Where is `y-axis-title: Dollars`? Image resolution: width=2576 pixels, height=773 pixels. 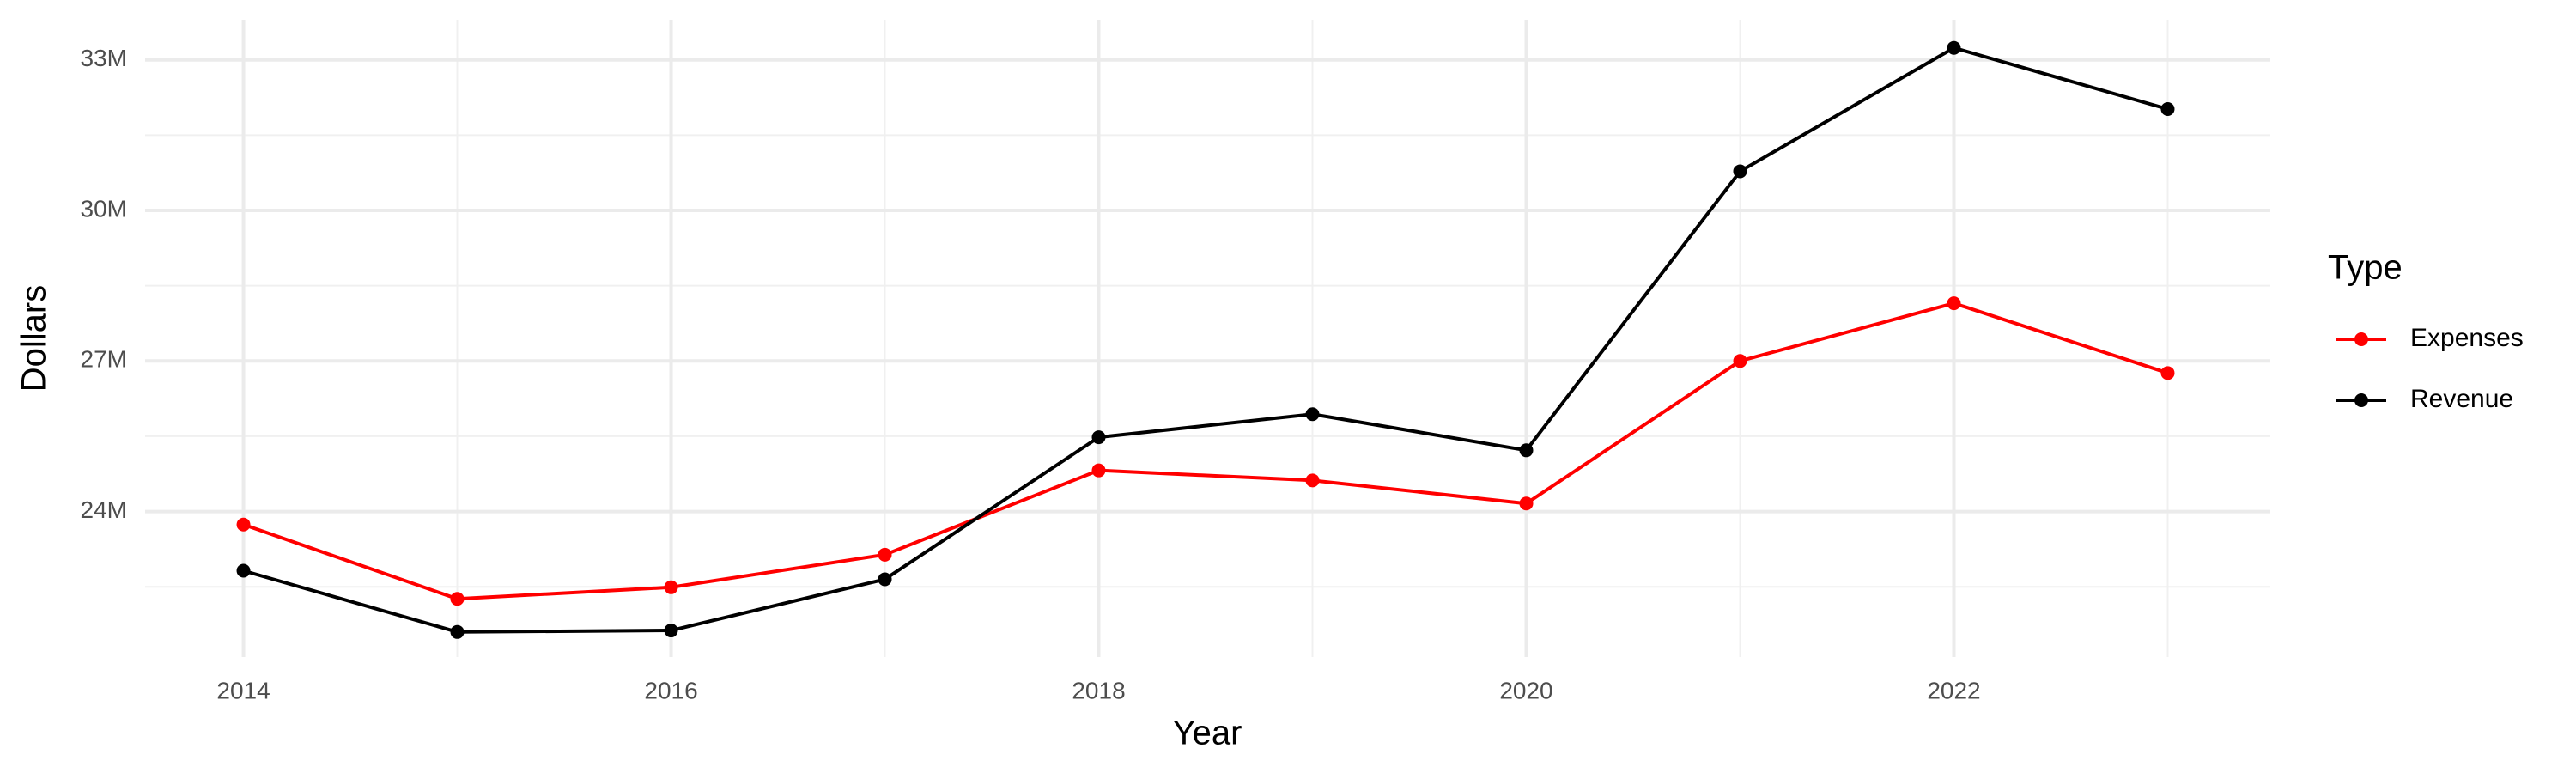 y-axis-title: Dollars is located at coordinates (34, 338).